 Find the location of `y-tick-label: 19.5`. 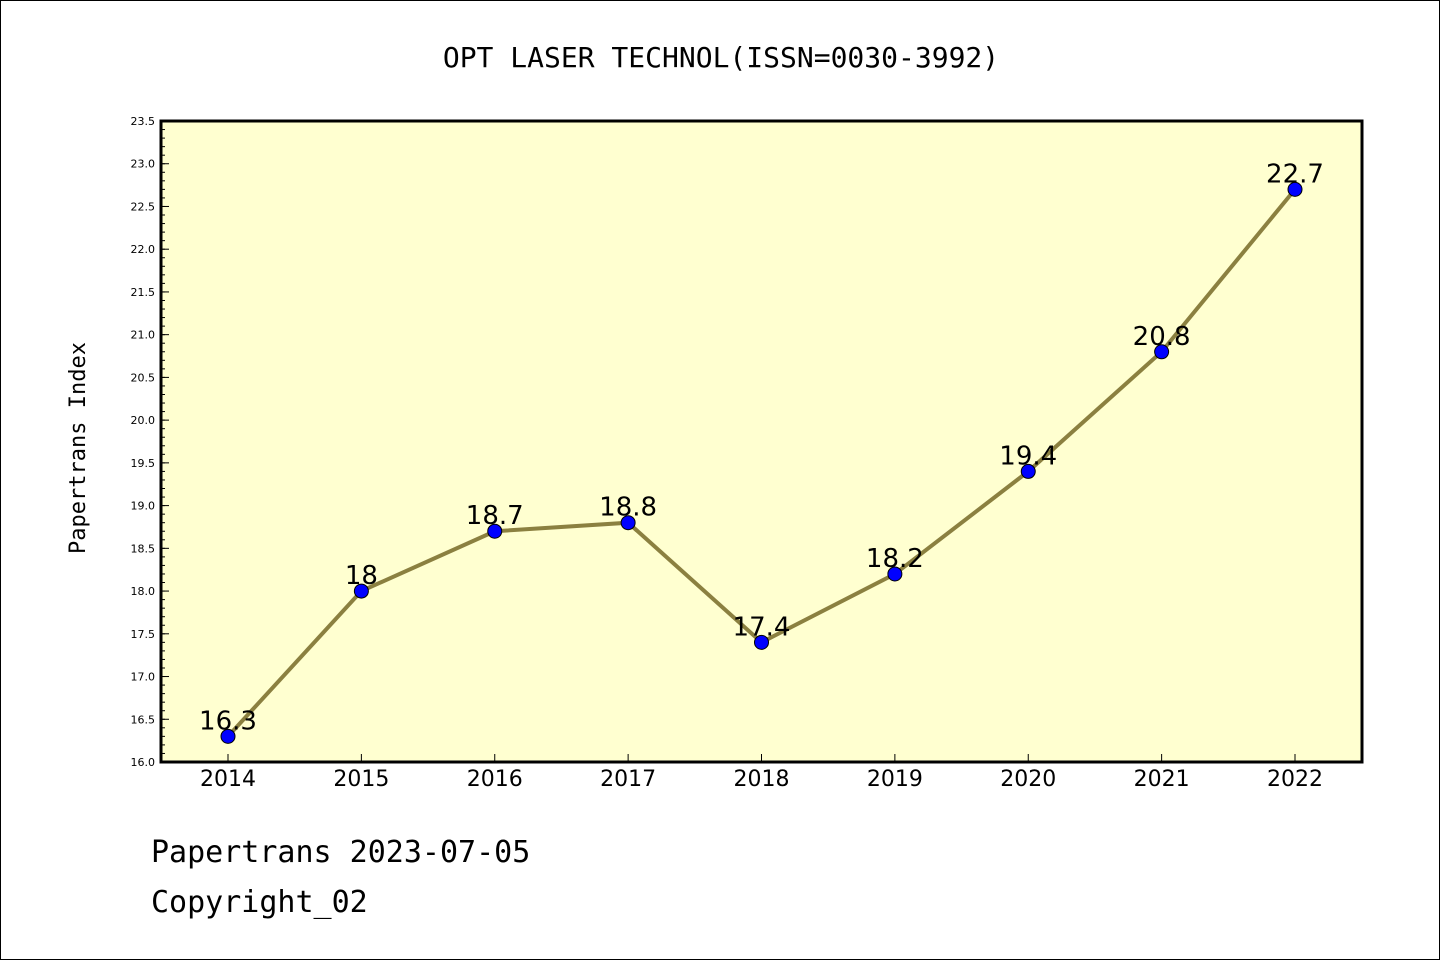

y-tick-label: 19.5 is located at coordinates (143, 463).